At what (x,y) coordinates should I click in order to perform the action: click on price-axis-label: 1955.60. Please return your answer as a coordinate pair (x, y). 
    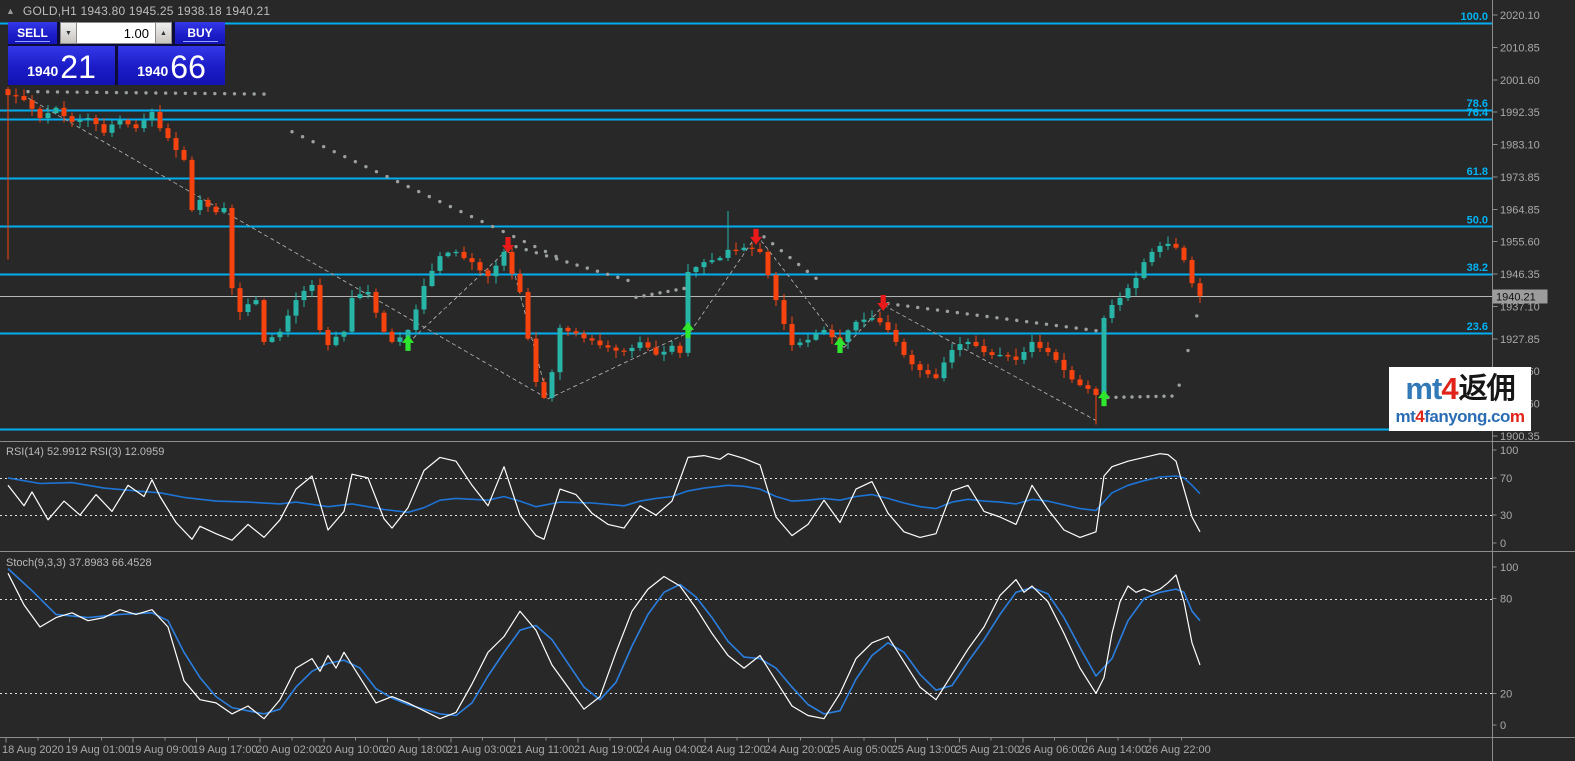
    Looking at the image, I should click on (1520, 243).